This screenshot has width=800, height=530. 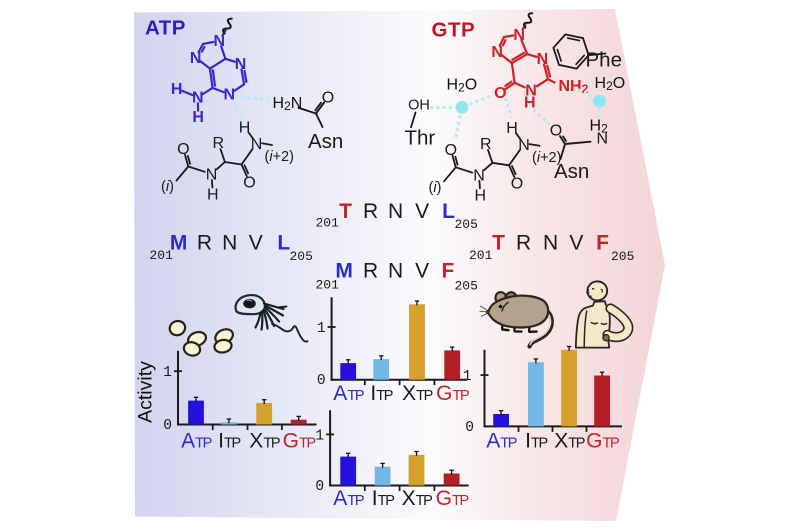 What do you see at coordinates (420, 137) in the screenshot?
I see `svg-text: Thr` at bounding box center [420, 137].